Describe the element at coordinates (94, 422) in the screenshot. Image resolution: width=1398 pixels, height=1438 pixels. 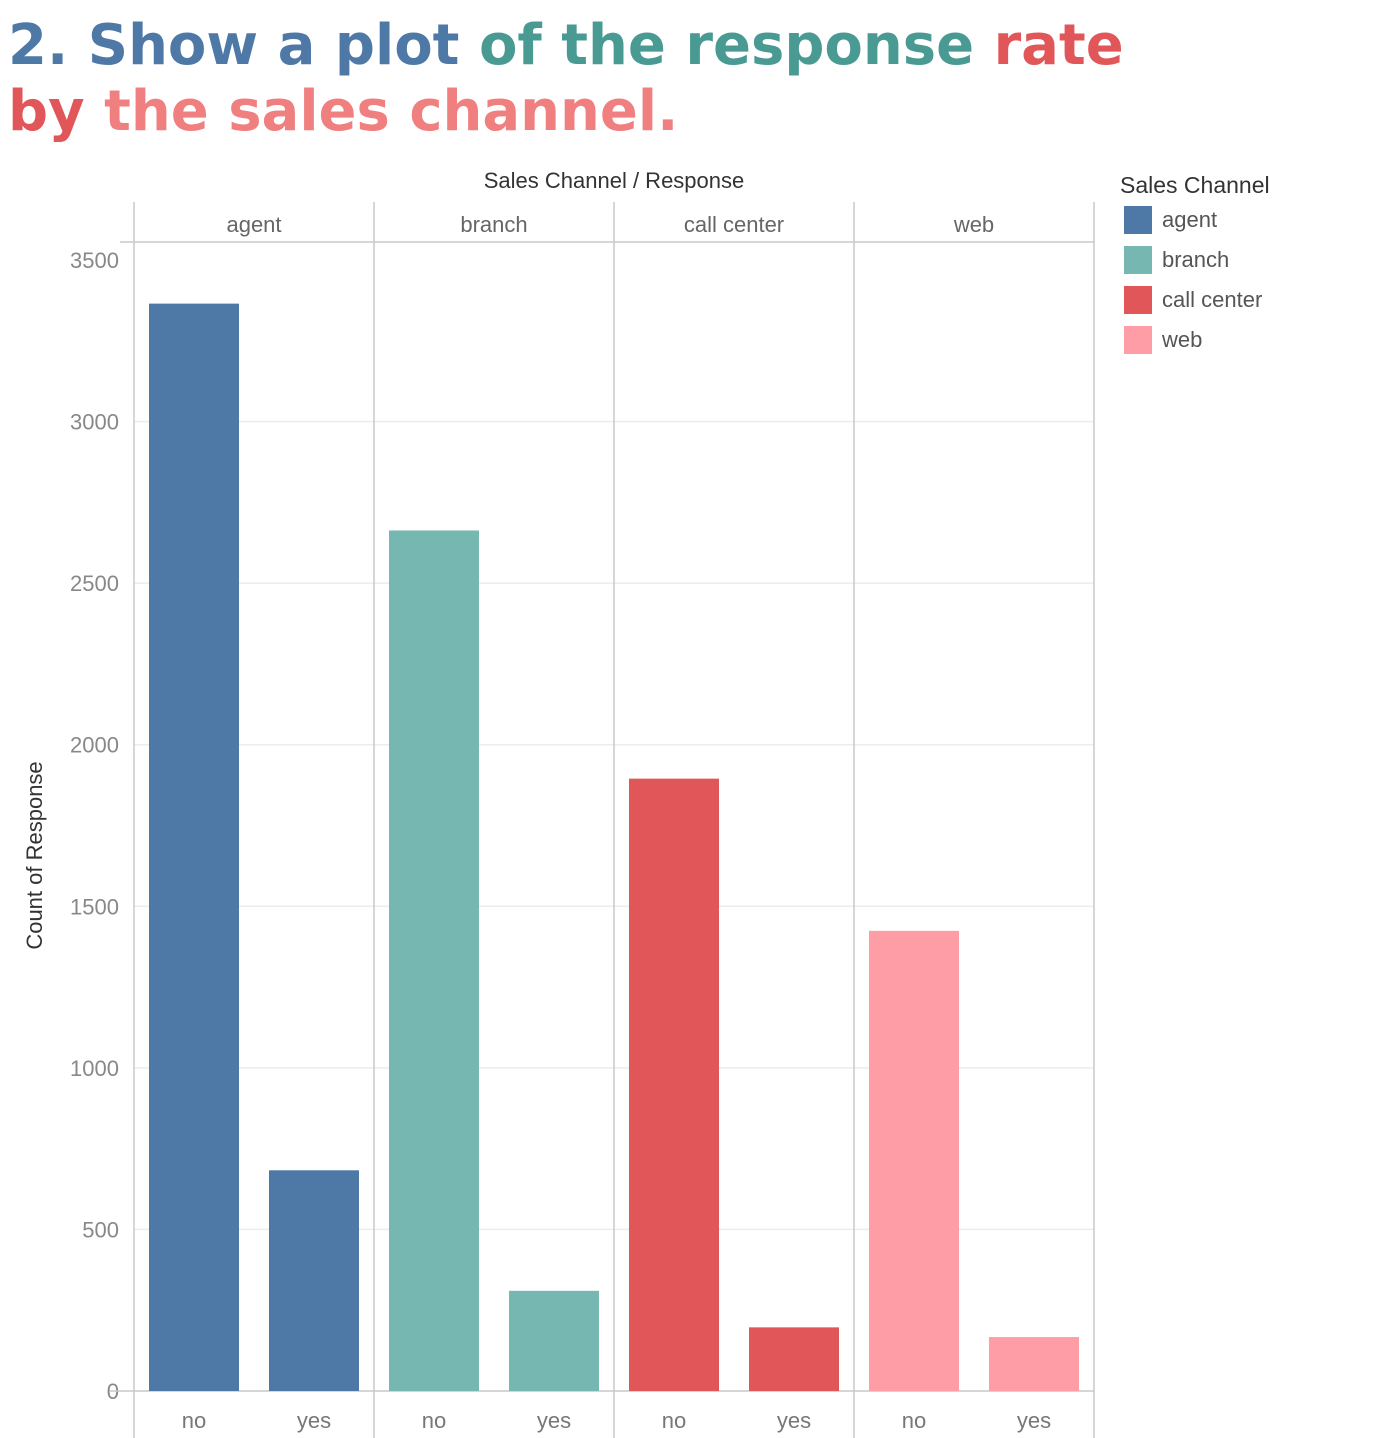
I see `y-tick-label: 3000` at that location.